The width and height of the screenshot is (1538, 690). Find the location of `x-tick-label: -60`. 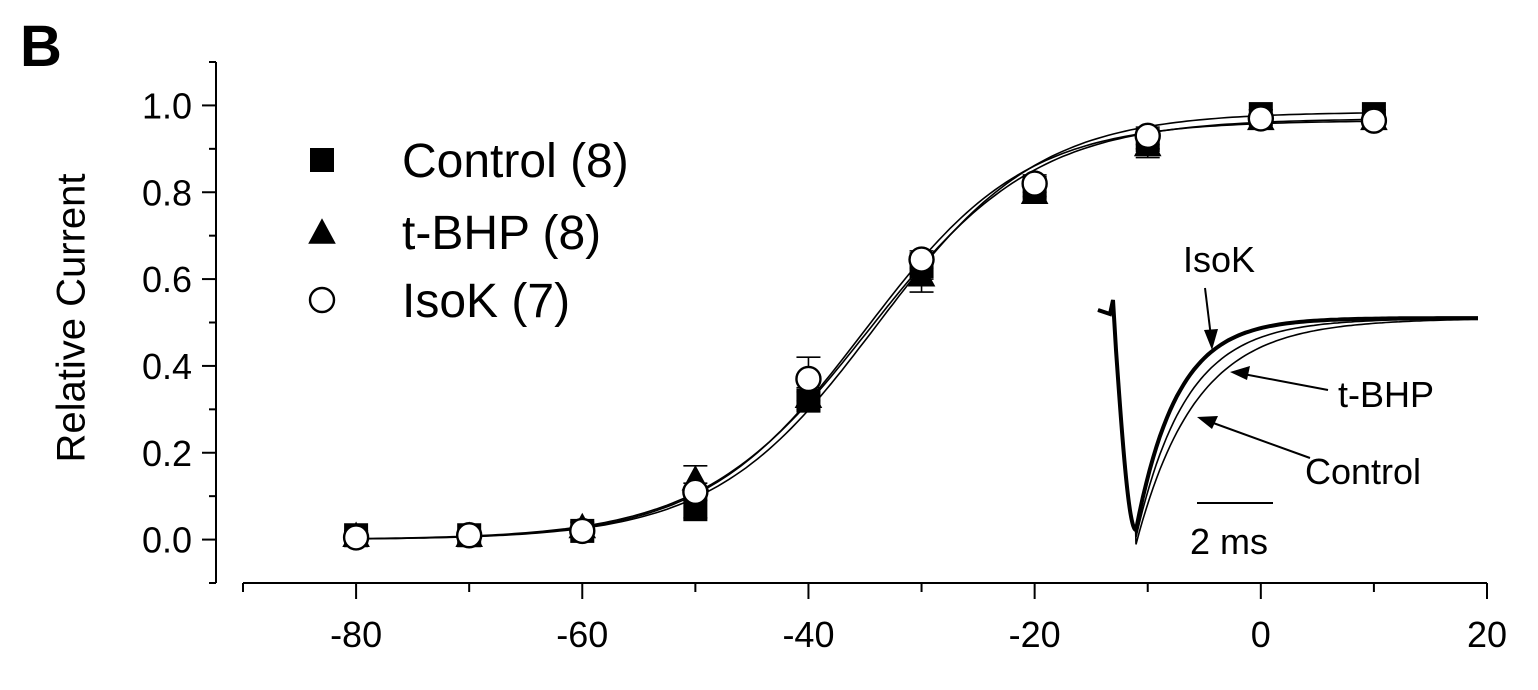

x-tick-label: -60 is located at coordinates (582, 634).